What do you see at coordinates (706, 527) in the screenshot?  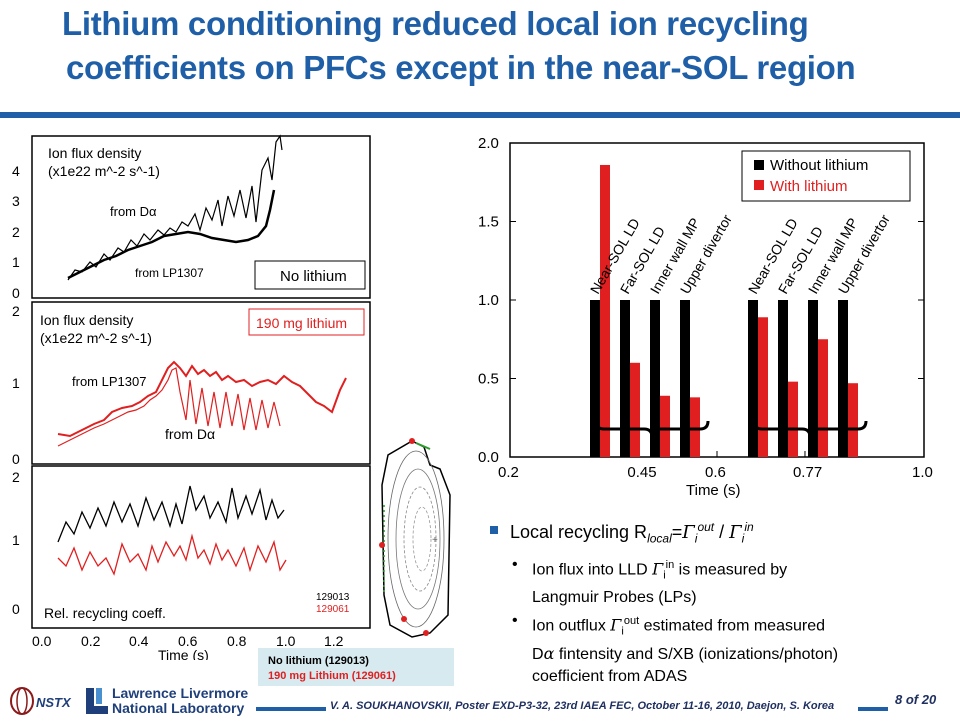 I see `gamma-sup-out: out` at bounding box center [706, 527].